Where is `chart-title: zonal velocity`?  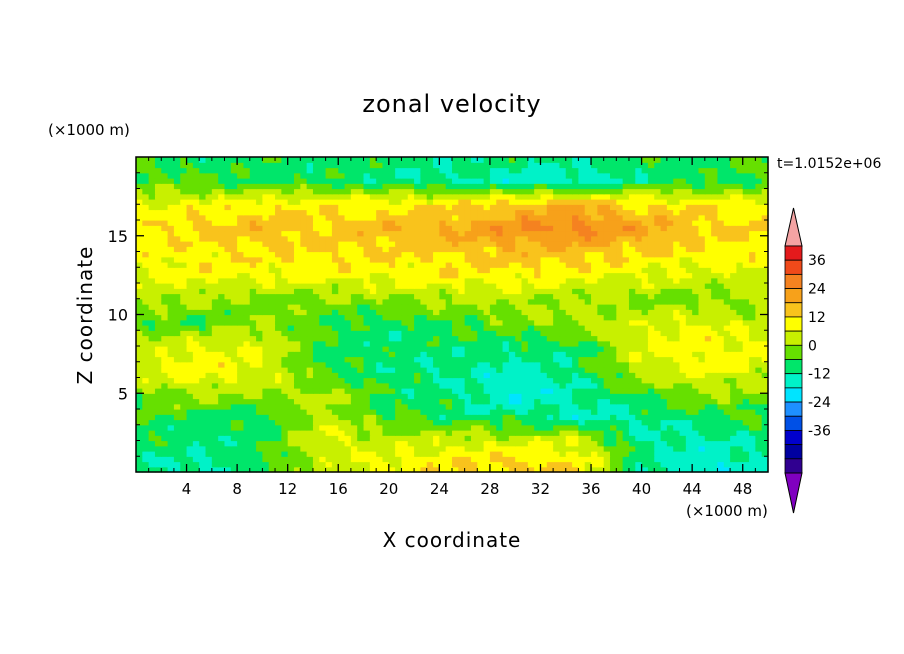 chart-title: zonal velocity is located at coordinates (451, 104).